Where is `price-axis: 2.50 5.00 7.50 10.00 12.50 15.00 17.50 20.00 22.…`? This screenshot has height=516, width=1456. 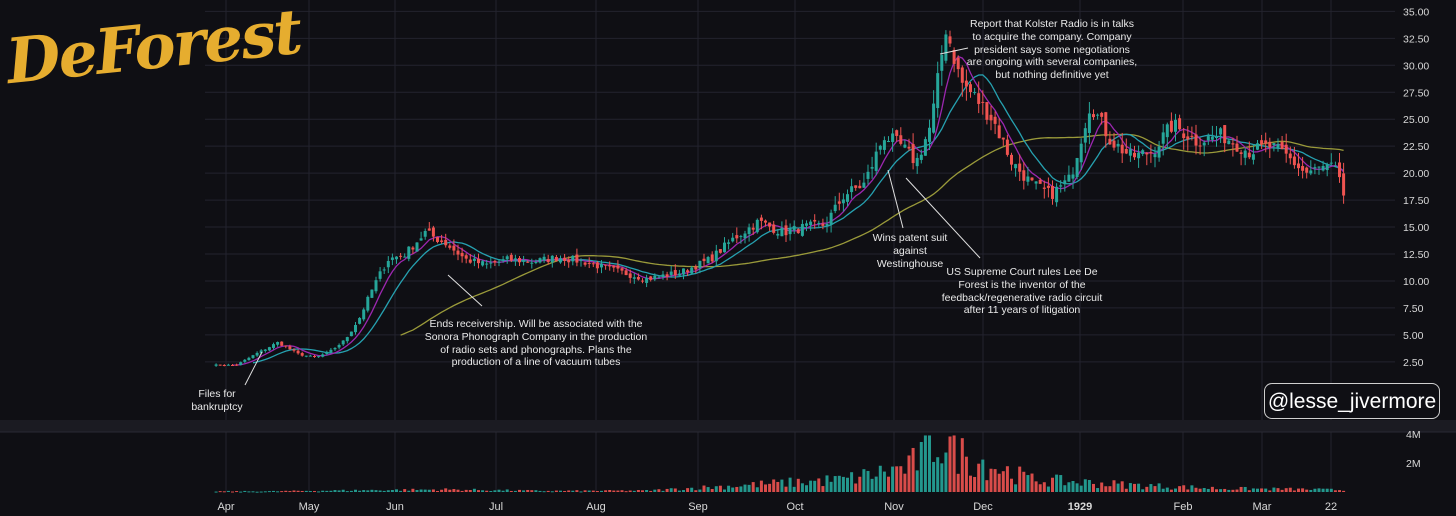 price-axis: 2.50 5.00 7.50 10.00 12.50 15.00 17.50 20.00 22.… is located at coordinates (1416, 187).